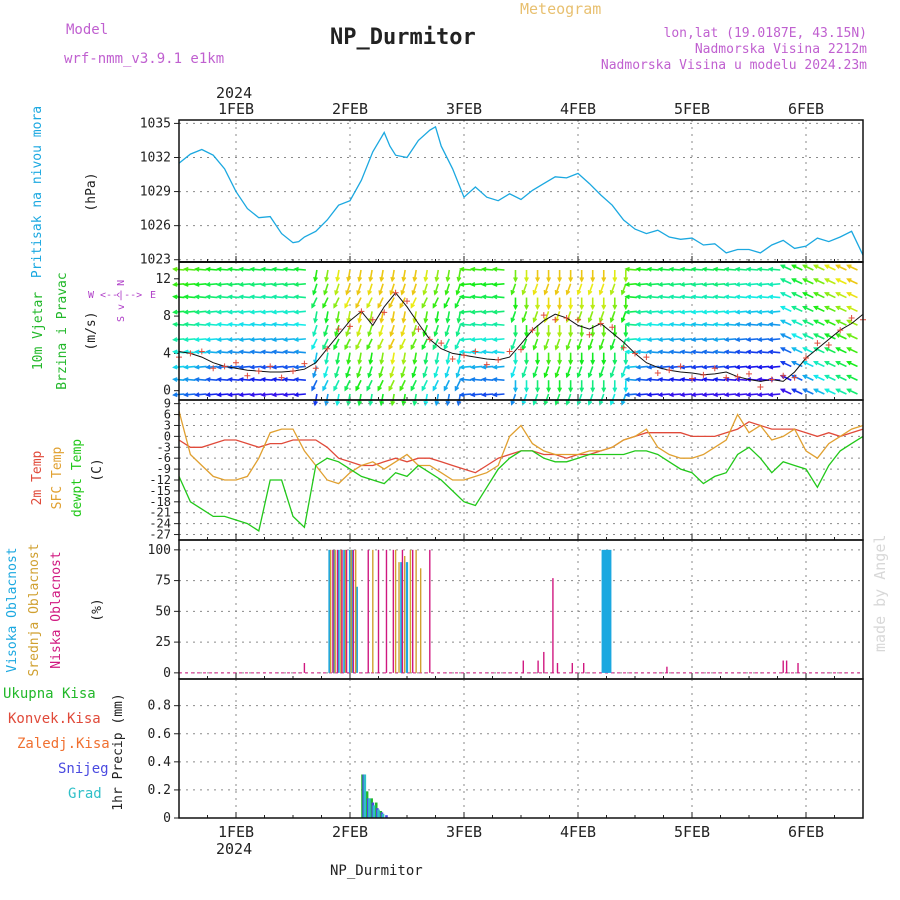 The width and height of the screenshot is (900, 900). I want to click on y-tick-label: 100, so click(159, 550).